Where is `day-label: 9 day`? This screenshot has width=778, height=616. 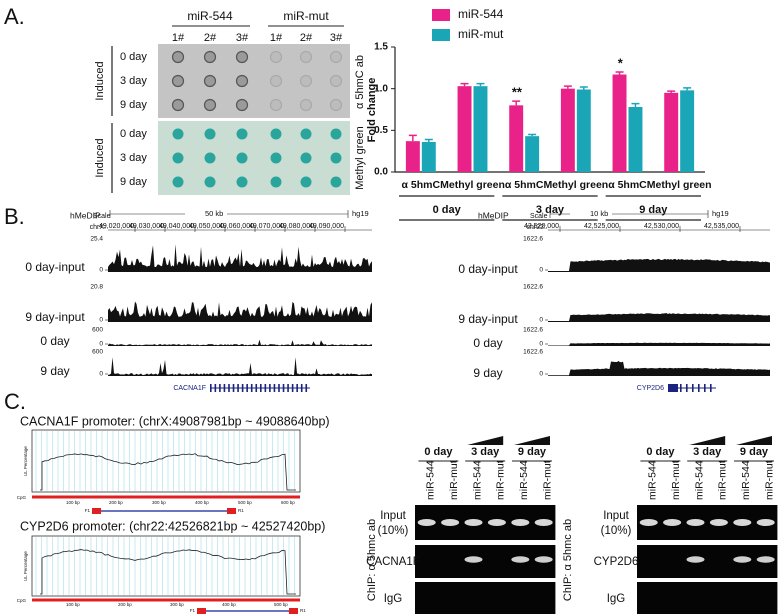
day-label: 9 day is located at coordinates (133, 182).